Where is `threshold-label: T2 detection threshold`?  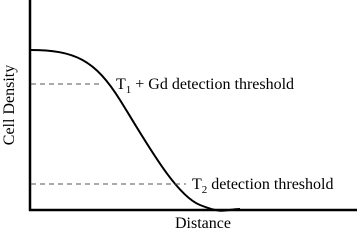 threshold-label: T2 detection threshold is located at coordinates (262, 186).